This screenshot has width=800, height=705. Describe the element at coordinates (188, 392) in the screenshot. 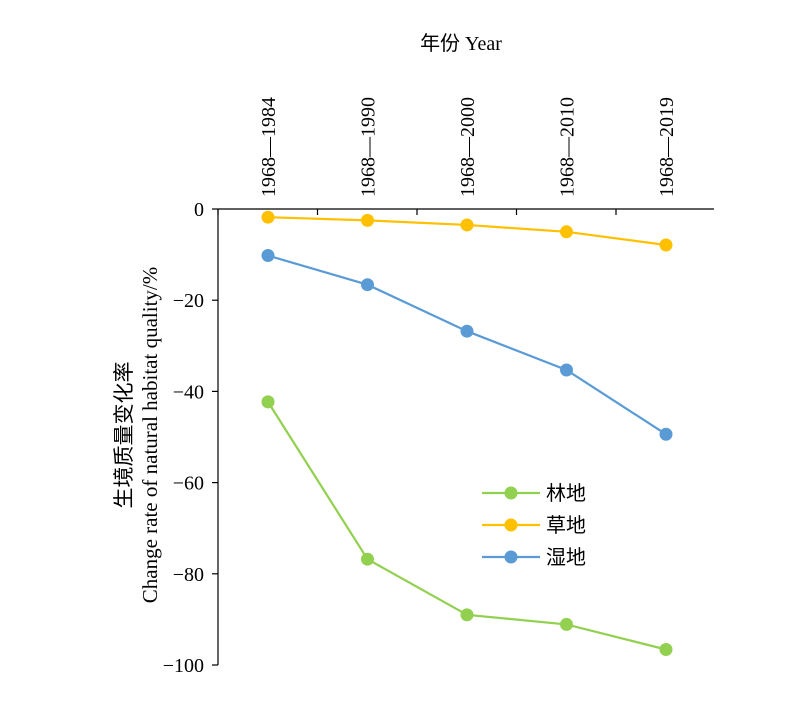

I see `y-tick-label: −40` at that location.